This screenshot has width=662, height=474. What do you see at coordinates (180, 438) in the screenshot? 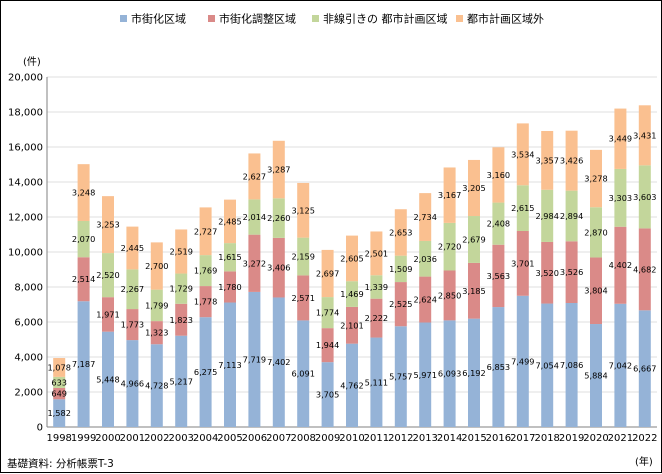
I see `x-tick-label: 2003` at bounding box center [180, 438].